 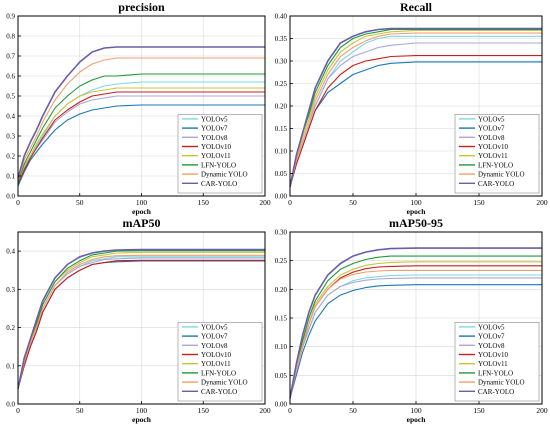 I want to click on y-tick-label: 0.6, so click(x=10, y=77).